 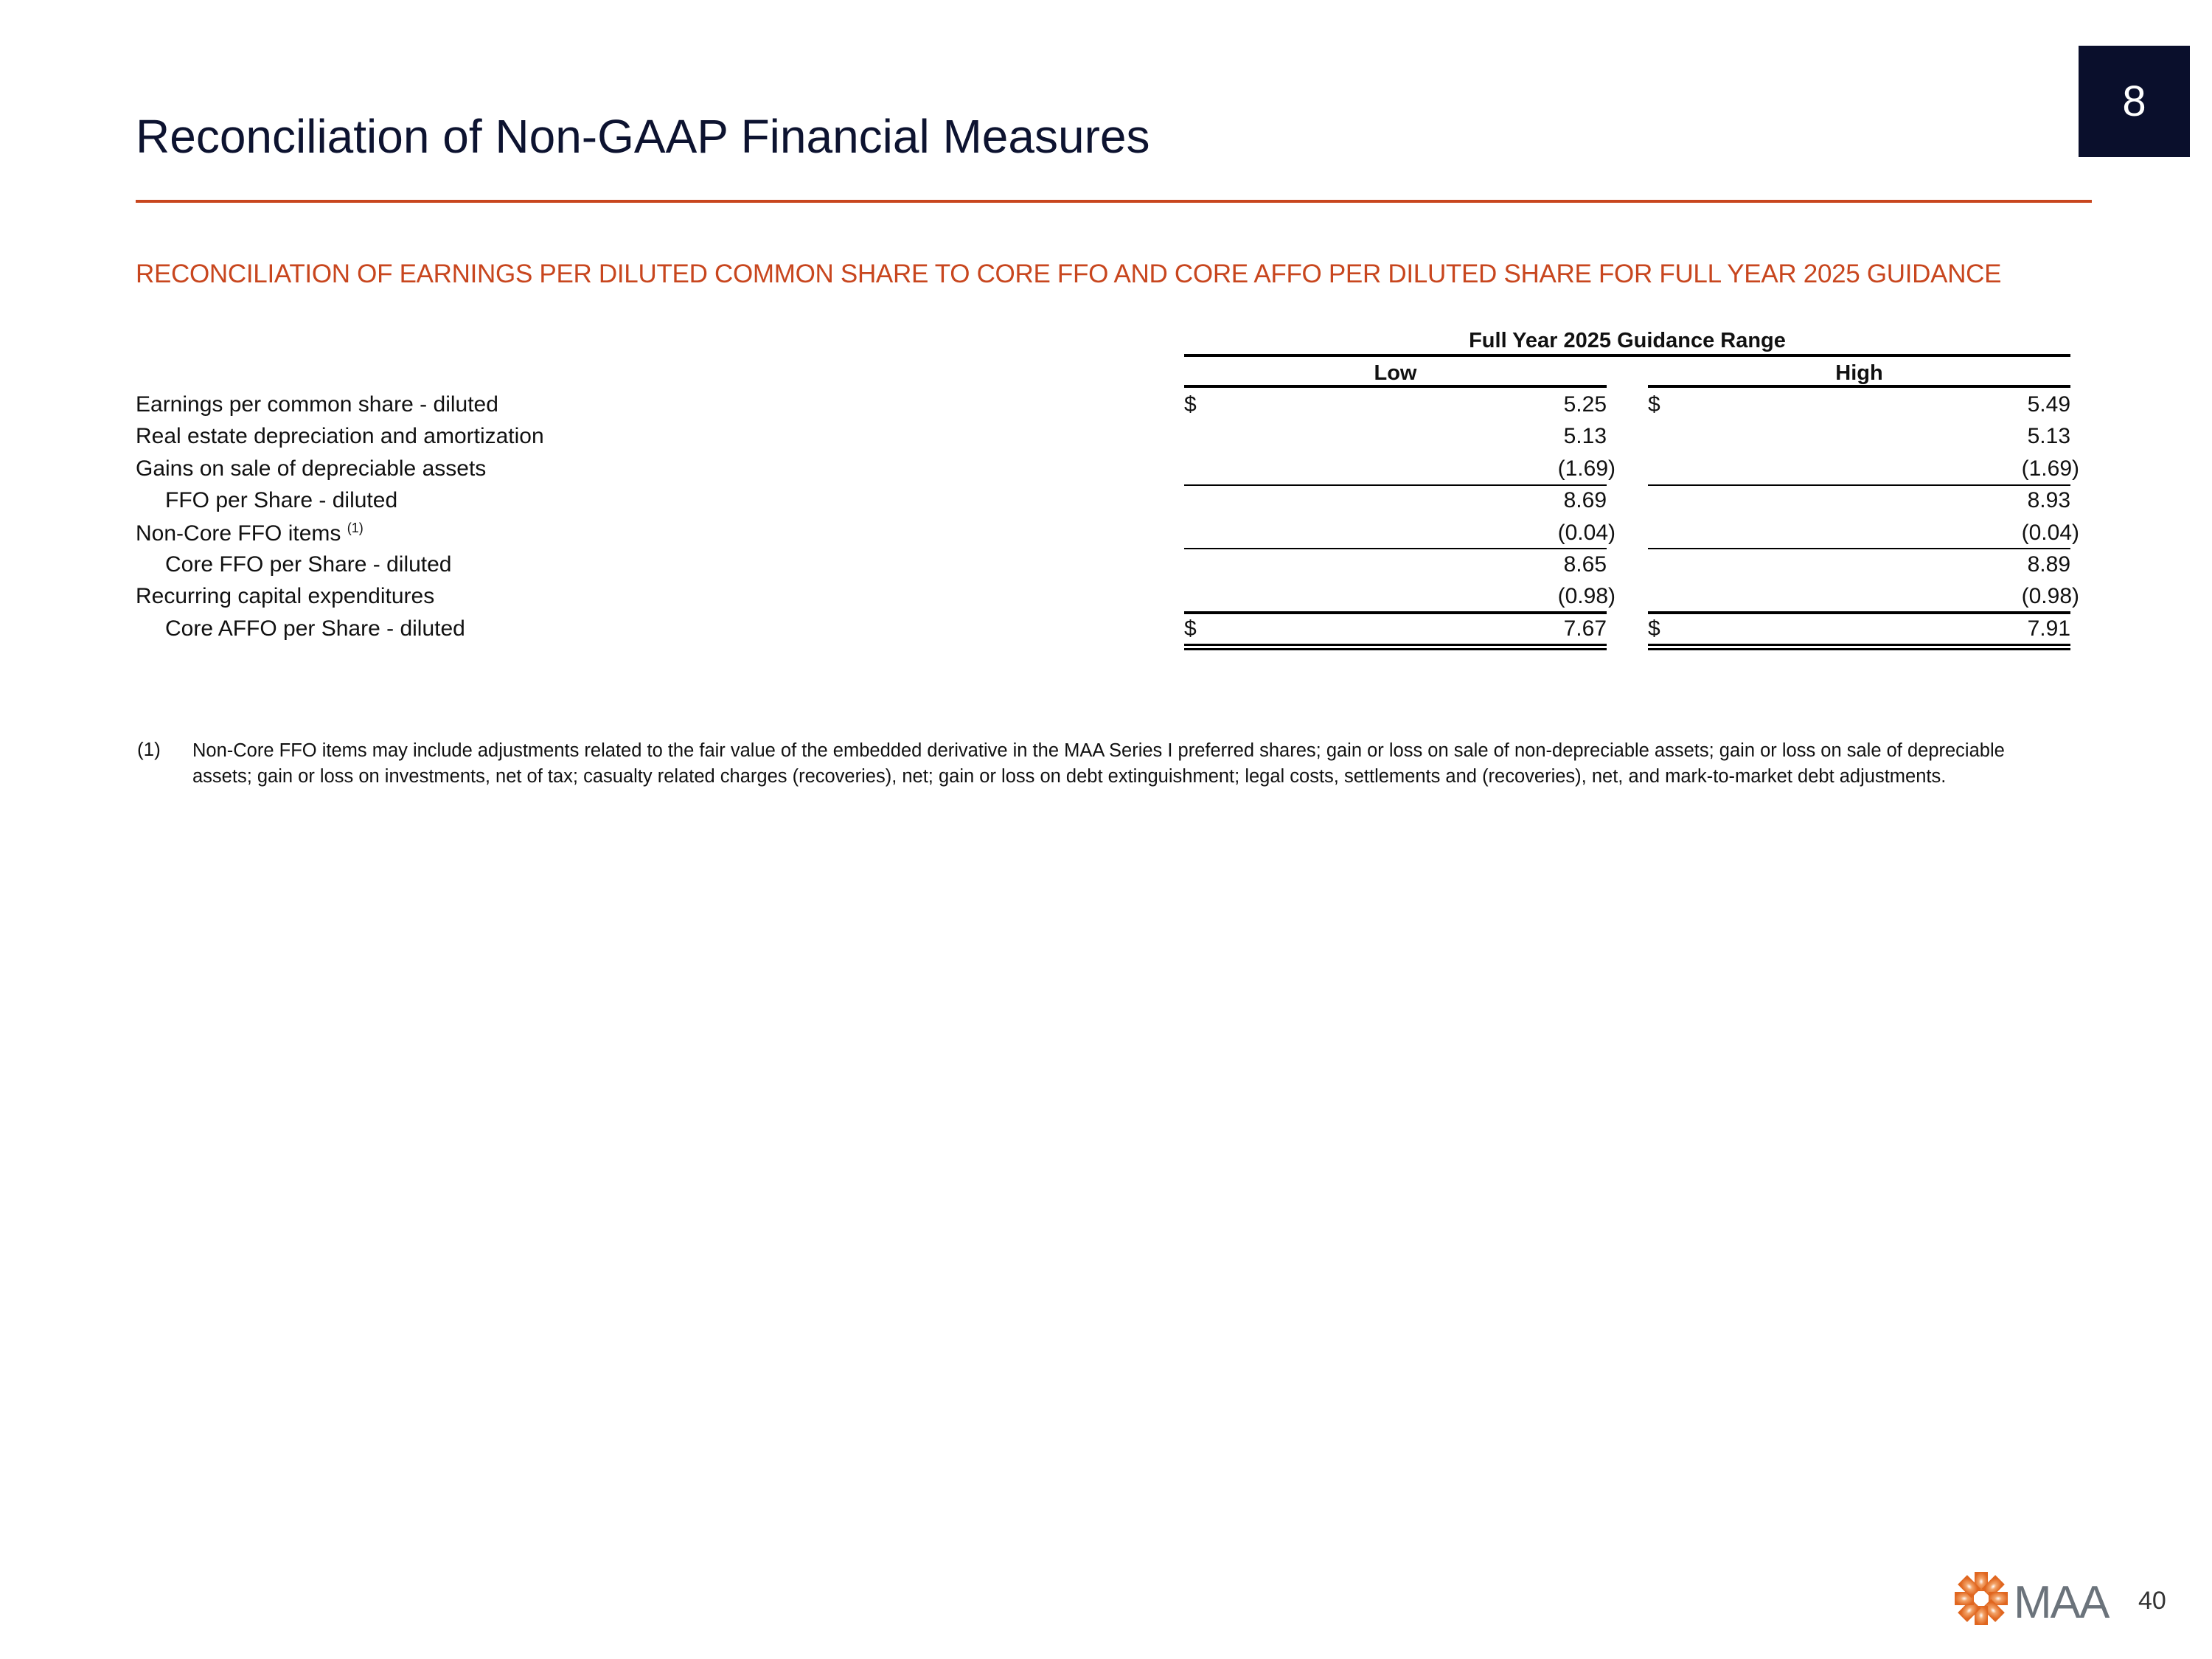 What do you see at coordinates (2048, 564) in the screenshot?
I see `value-high: 8.89` at bounding box center [2048, 564].